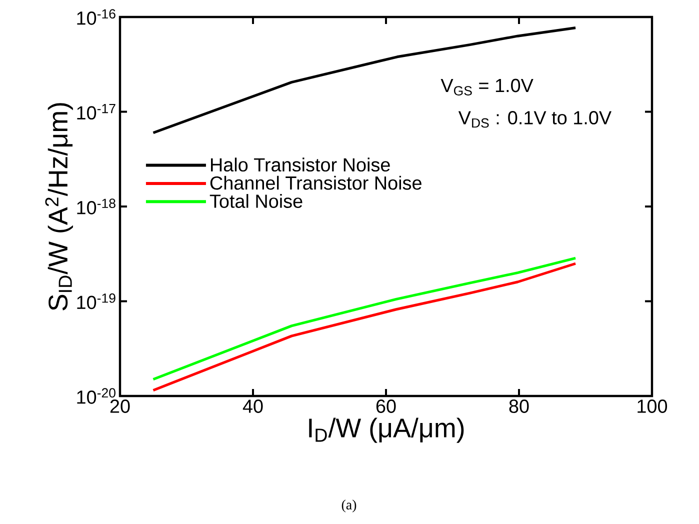 This screenshot has height=524, width=699. What do you see at coordinates (386, 430) in the screenshot?
I see `x-axis-title: I$_{D}$/W (μA/μm)` at bounding box center [386, 430].